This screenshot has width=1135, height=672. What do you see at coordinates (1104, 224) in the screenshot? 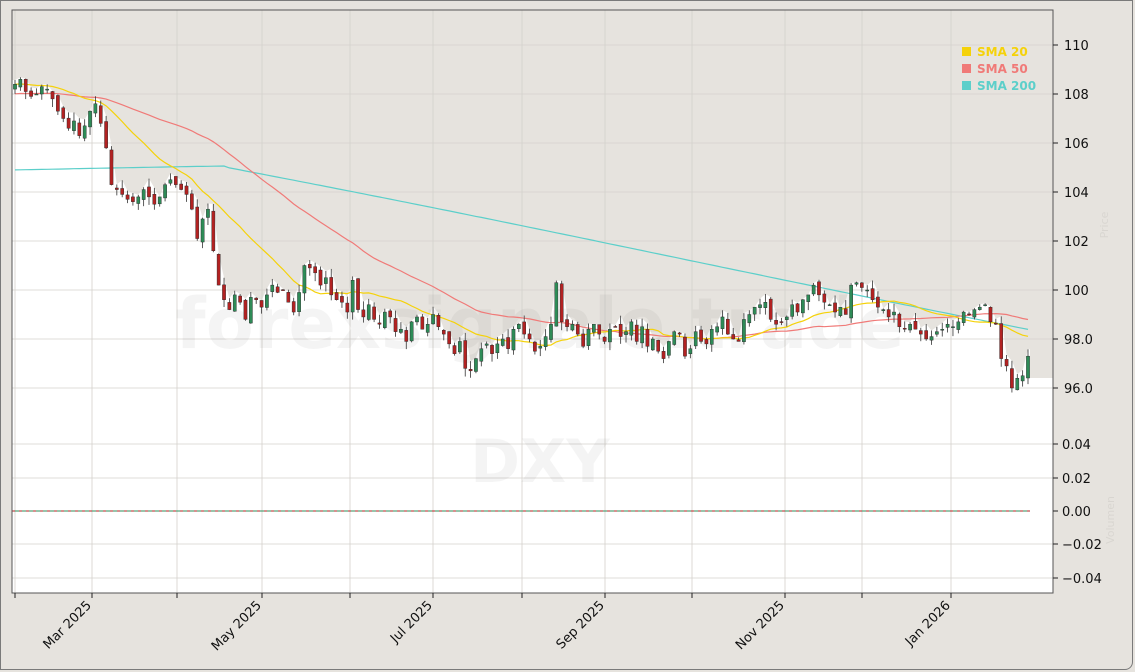
I see `price-axis-label: Price` at bounding box center [1104, 224].